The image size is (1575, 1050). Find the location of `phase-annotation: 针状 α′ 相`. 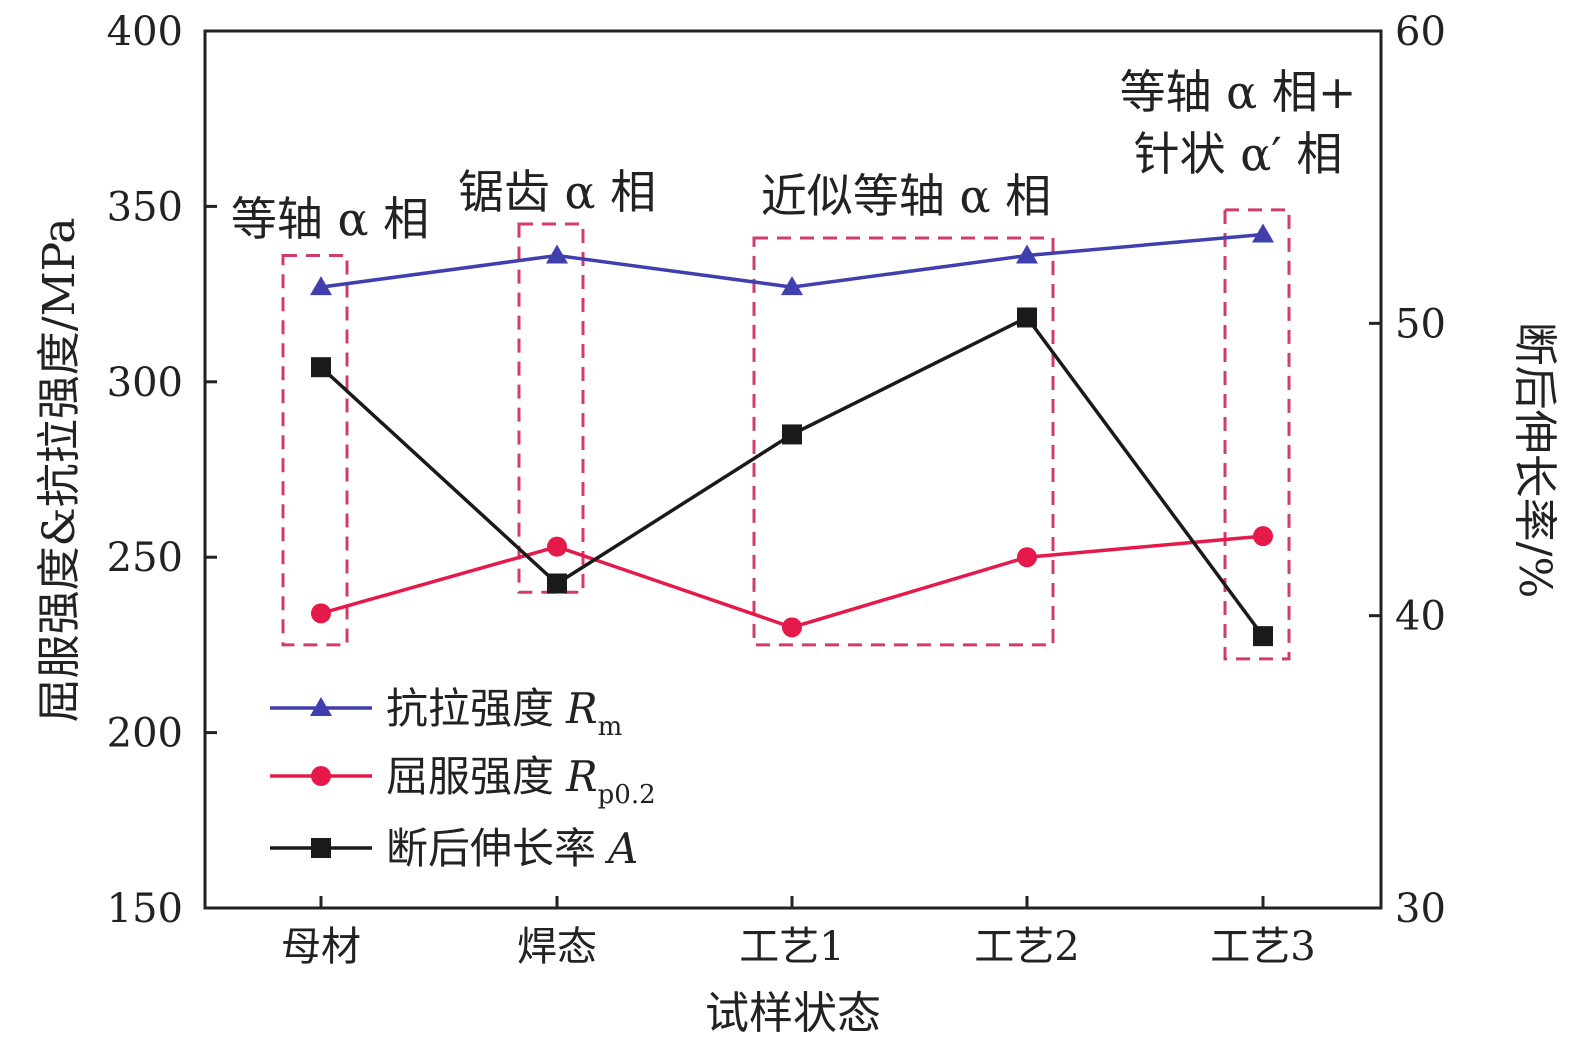

phase-annotation: 针状 α′ 相 is located at coordinates (1238, 154).